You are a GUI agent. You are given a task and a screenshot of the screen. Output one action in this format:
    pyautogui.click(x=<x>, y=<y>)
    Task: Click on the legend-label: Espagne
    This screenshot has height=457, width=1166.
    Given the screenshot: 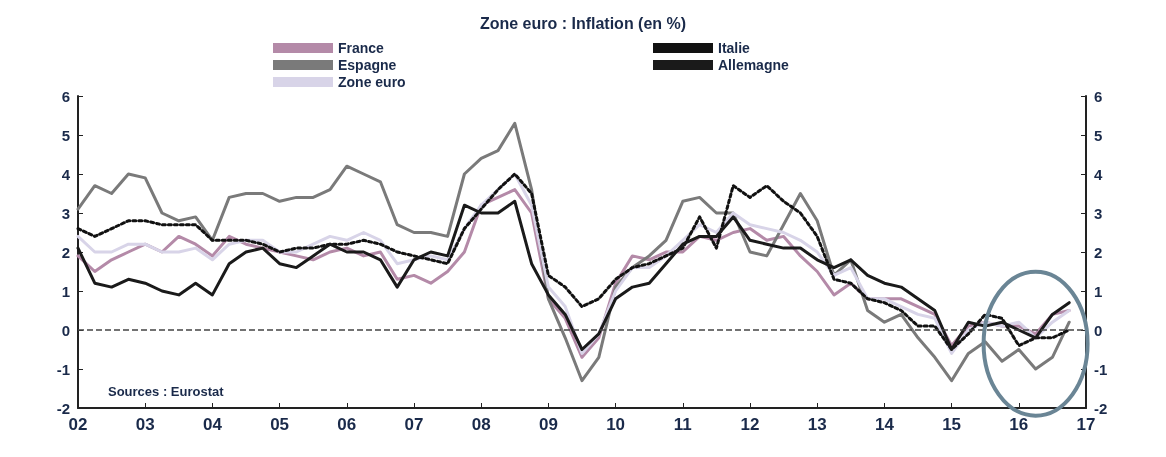 What is the action you would take?
    pyautogui.click(x=367, y=65)
    